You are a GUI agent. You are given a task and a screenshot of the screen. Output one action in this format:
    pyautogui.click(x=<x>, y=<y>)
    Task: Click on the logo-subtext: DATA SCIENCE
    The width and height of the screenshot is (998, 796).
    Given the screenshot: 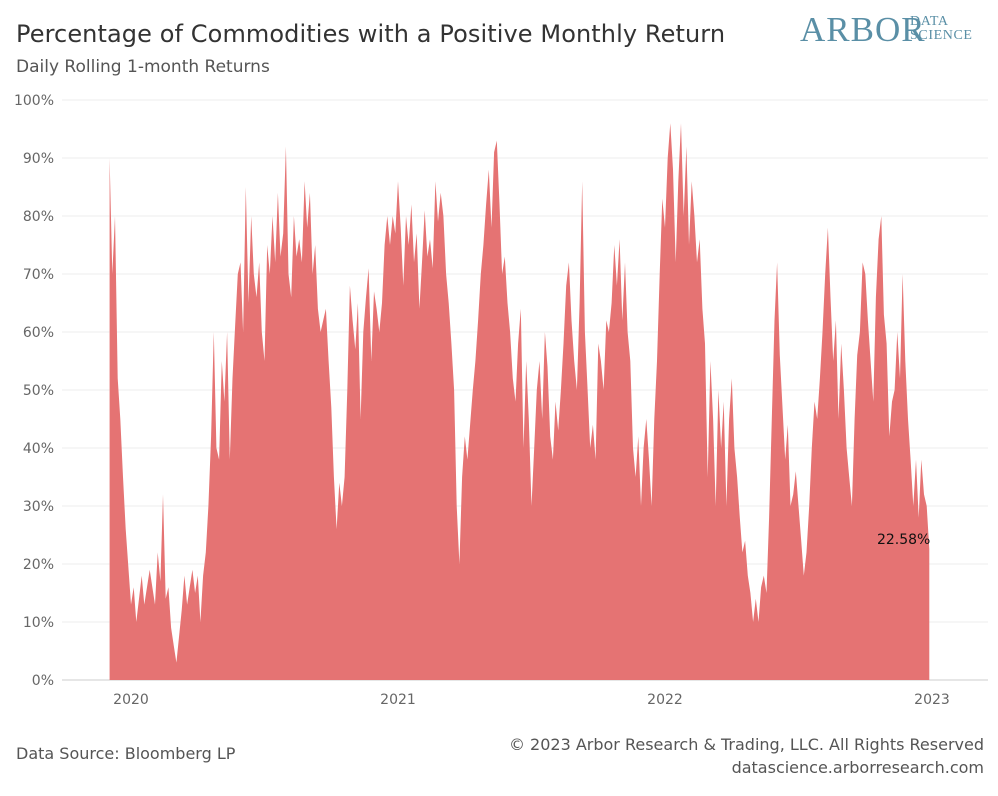 What is the action you would take?
    pyautogui.click(x=941, y=29)
    